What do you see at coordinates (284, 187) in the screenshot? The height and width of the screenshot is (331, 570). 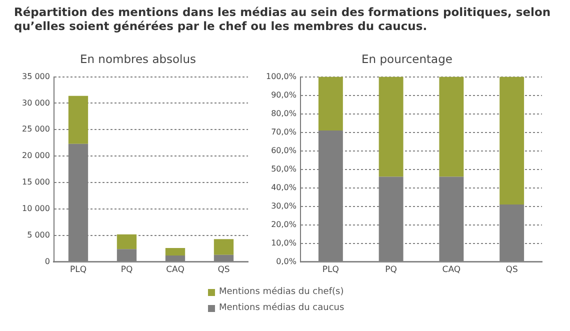 I see `y-tick-label: 40,0%` at bounding box center [284, 187].